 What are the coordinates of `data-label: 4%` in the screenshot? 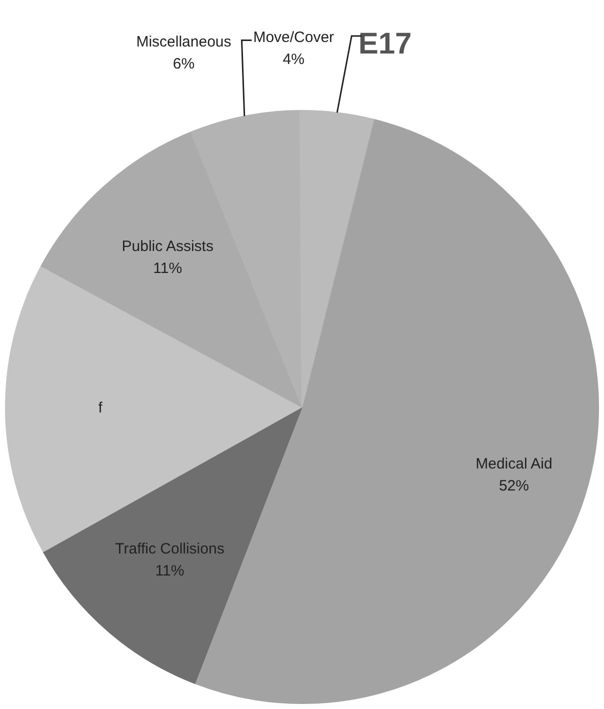 It's located at (293, 59).